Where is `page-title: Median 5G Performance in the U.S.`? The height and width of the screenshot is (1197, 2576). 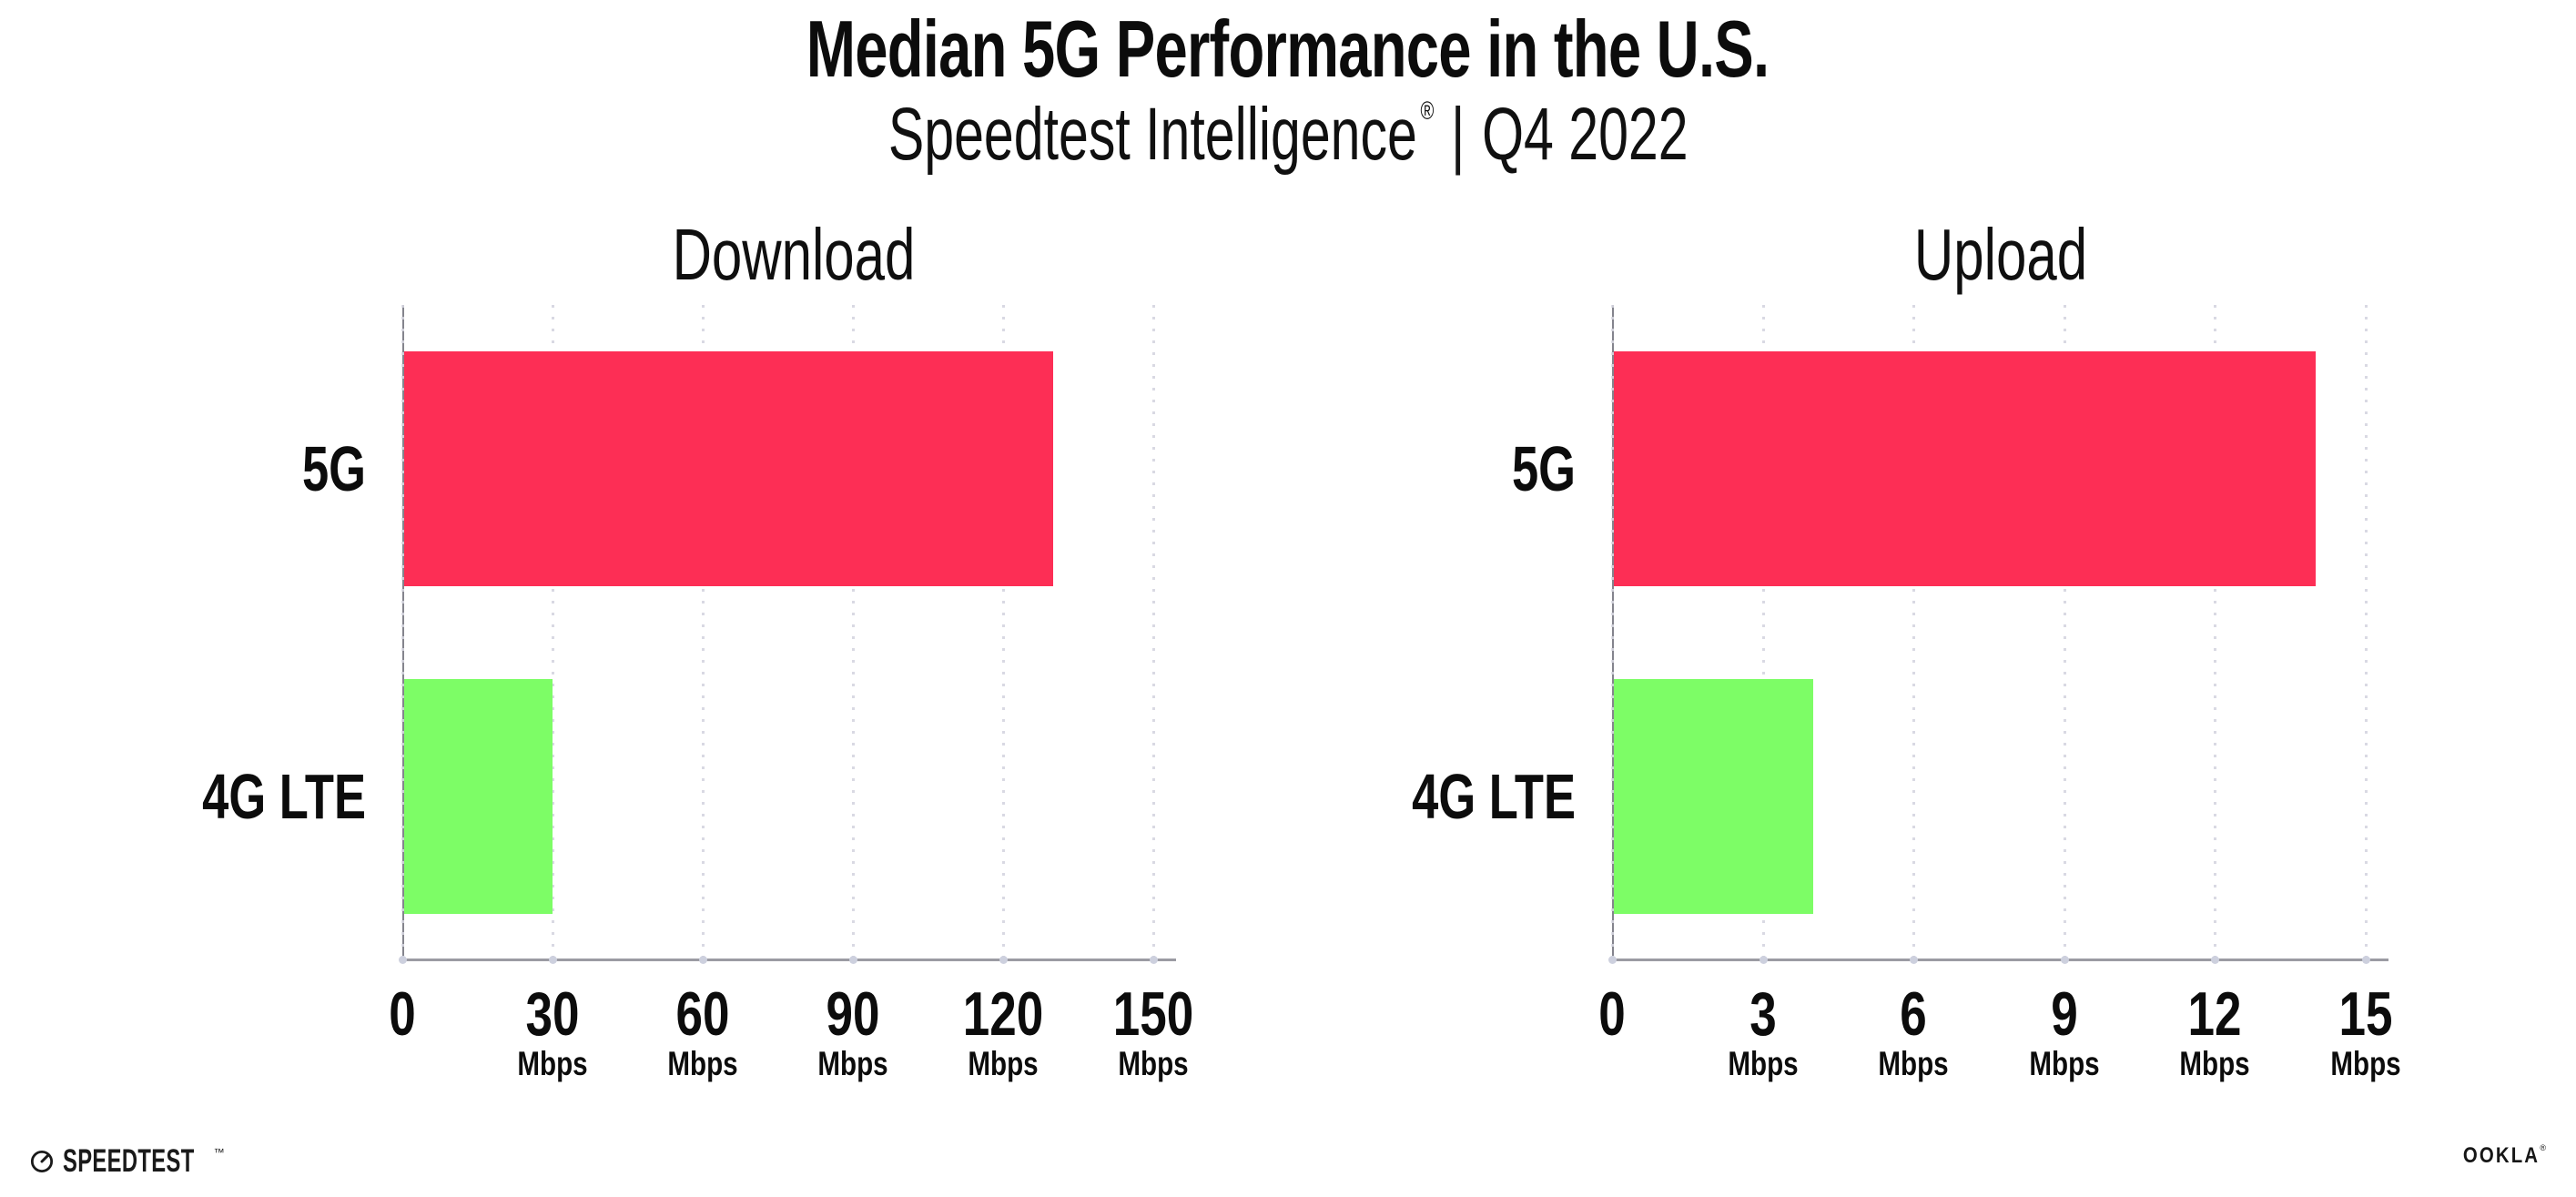
page-title: Median 5G Performance in the U.S. is located at coordinates (1288, 49).